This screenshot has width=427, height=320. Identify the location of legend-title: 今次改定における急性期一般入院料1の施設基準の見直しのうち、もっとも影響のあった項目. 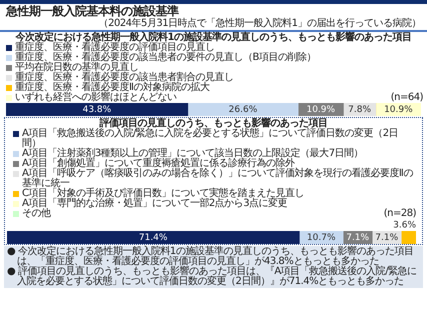
(214, 37).